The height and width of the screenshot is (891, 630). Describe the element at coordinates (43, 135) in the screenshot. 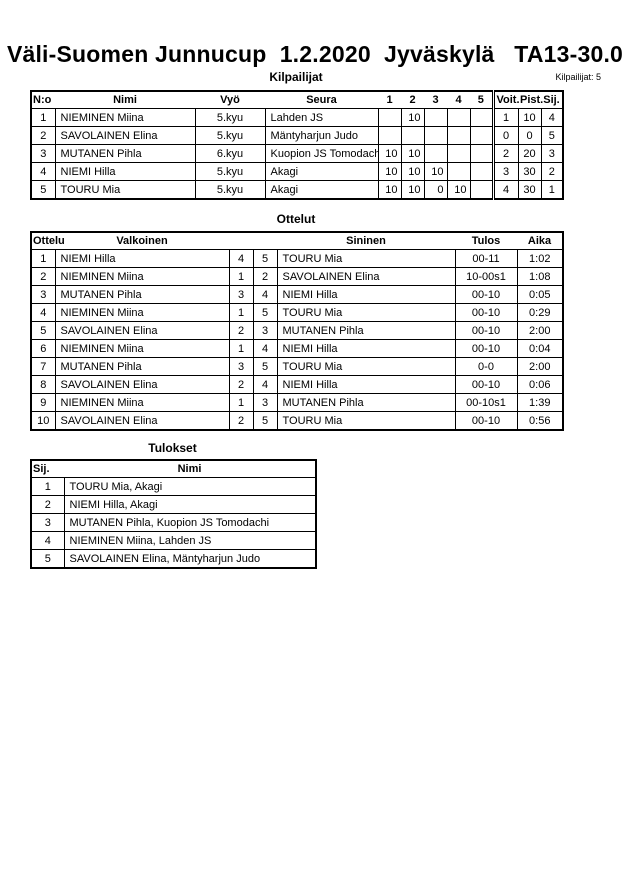

I see `cell-no: 2` at that location.